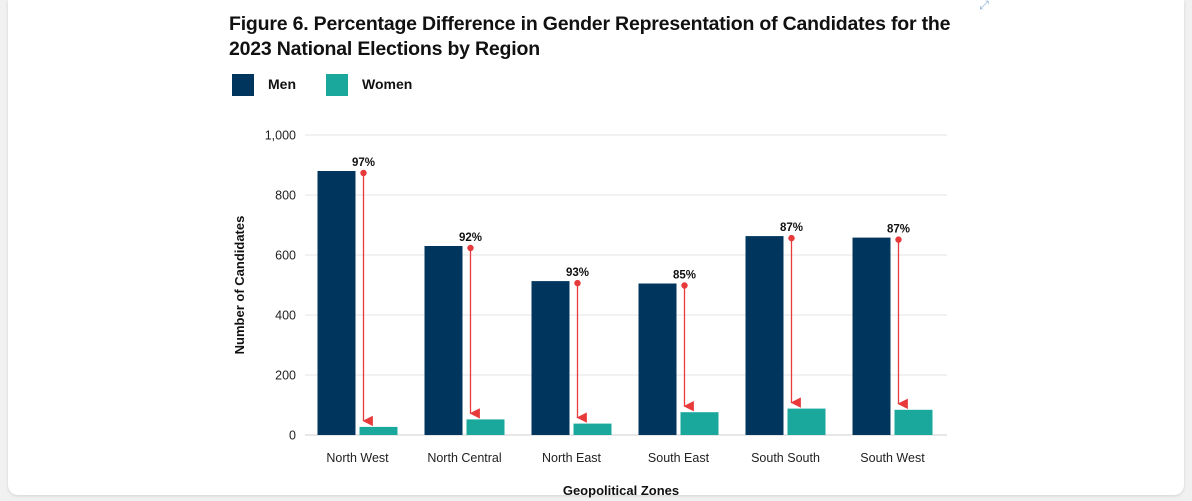 This screenshot has height=501, width=1192. What do you see at coordinates (292, 436) in the screenshot?
I see `y-tick-label: 0` at bounding box center [292, 436].